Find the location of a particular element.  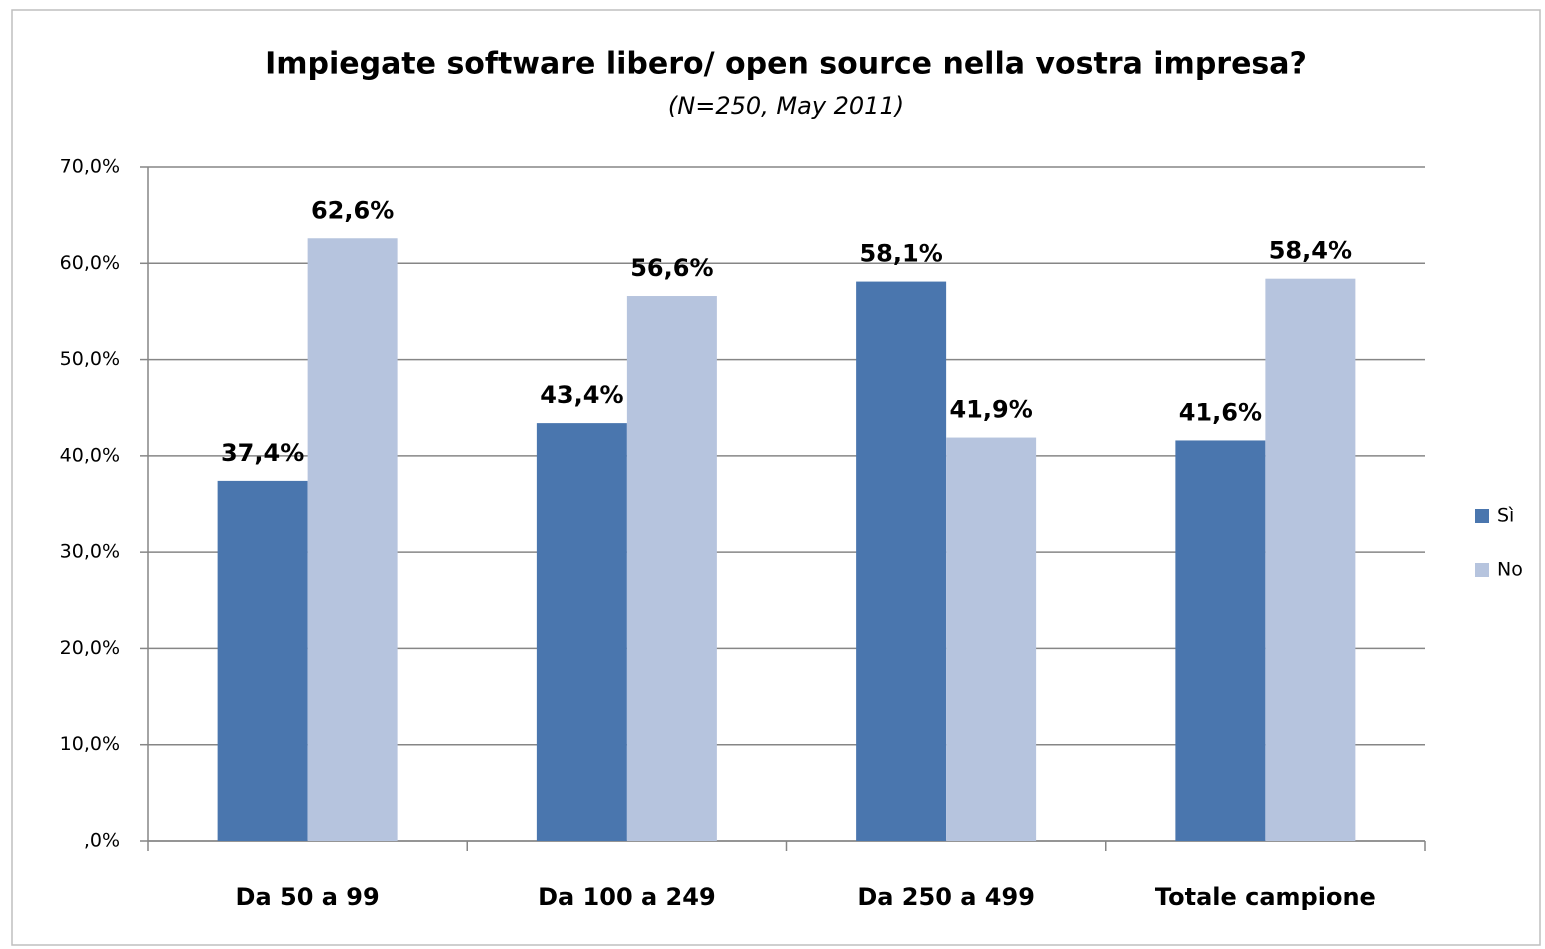

data-label: 37,4% is located at coordinates (262, 453).